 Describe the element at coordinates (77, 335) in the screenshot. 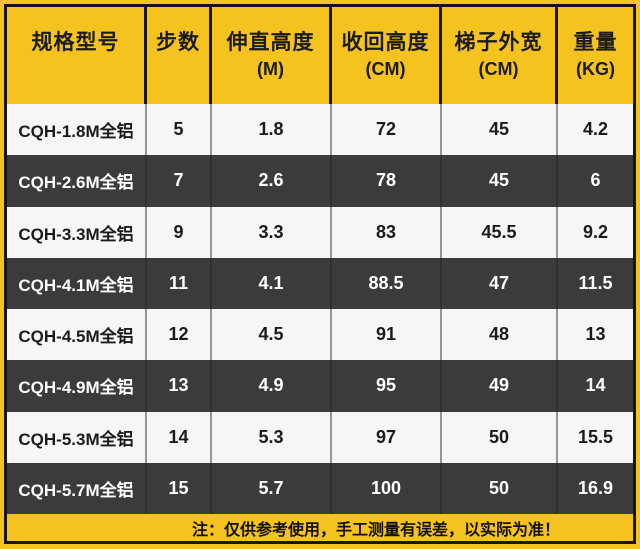

I see `cell-model: CQH-4.5M全铝` at that location.